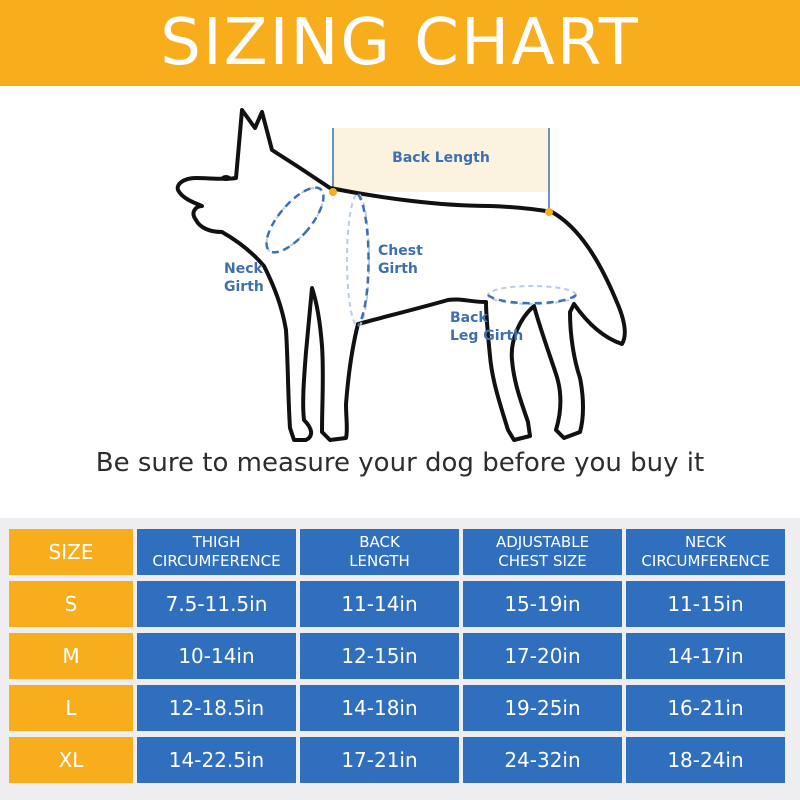  Describe the element at coordinates (333, 192) in the screenshot. I see `back-length-start-dot` at that location.